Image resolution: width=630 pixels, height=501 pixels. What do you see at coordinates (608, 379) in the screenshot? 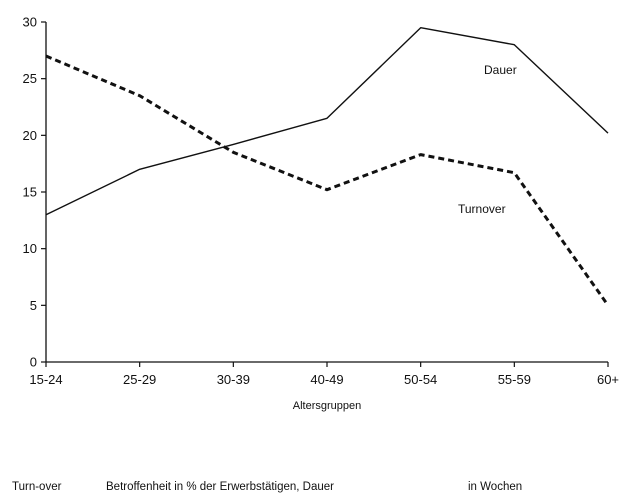
I see `x-tick-label: 60+` at bounding box center [608, 379].